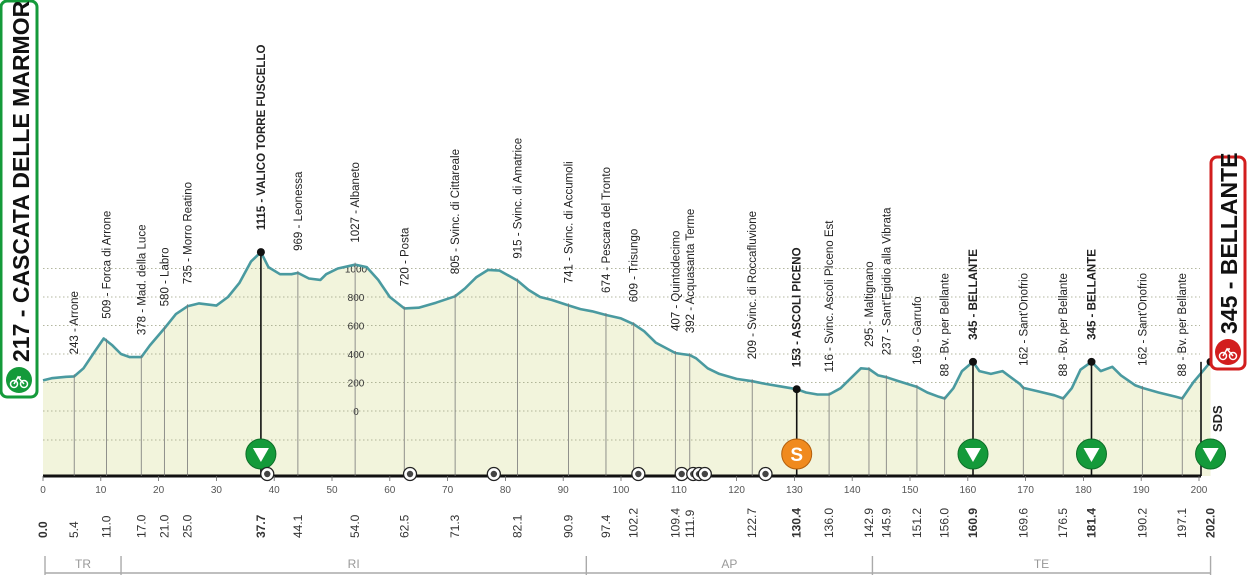  What do you see at coordinates (886, 523) in the screenshot?
I see `km-distance-label: 145.9` at bounding box center [886, 523].